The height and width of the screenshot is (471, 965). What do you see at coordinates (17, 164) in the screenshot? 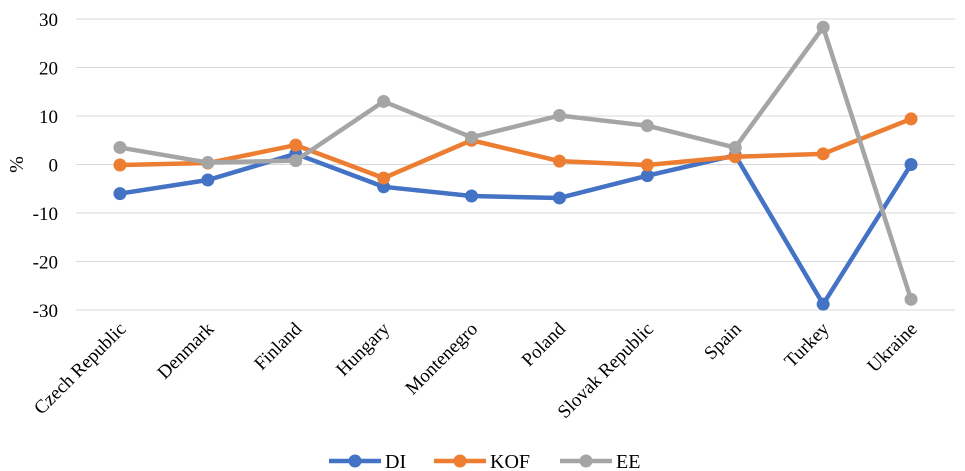
I see `y-axis-title: %` at bounding box center [17, 164].